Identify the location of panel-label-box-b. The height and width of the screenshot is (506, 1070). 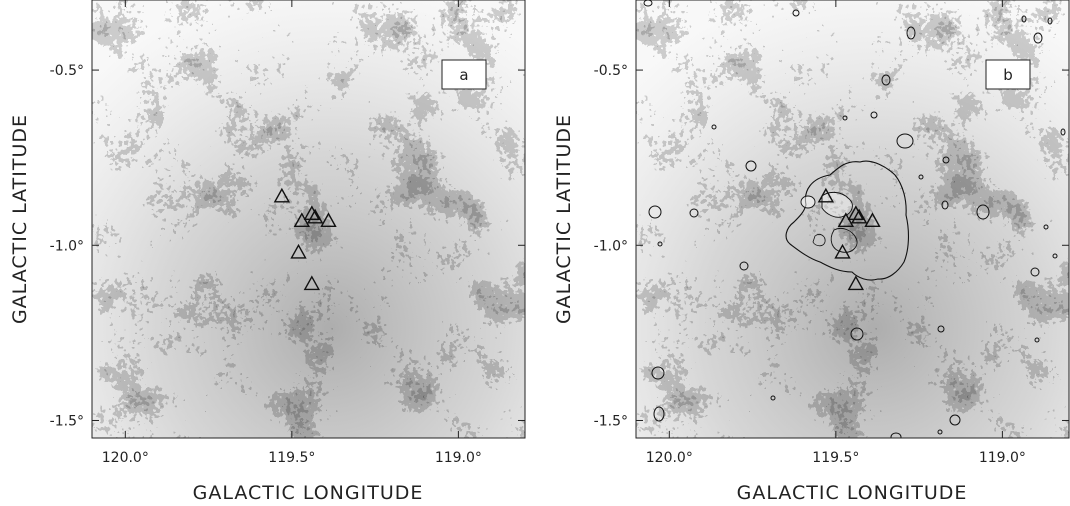
(1008, 74).